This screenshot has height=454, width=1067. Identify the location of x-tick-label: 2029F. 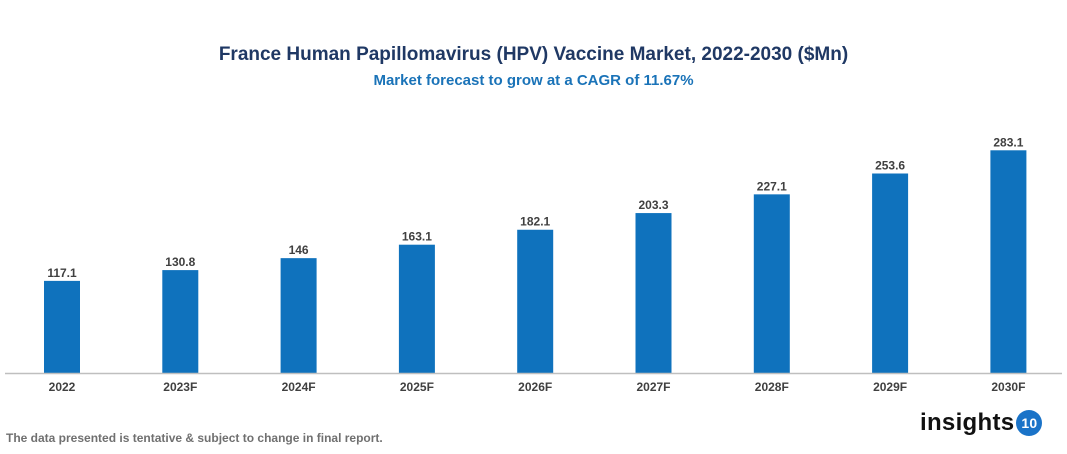
(890, 387).